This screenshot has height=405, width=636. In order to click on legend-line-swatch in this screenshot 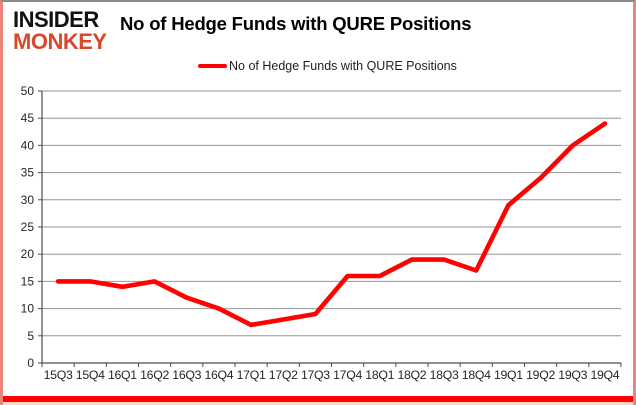, I will do `click(212, 66)`.